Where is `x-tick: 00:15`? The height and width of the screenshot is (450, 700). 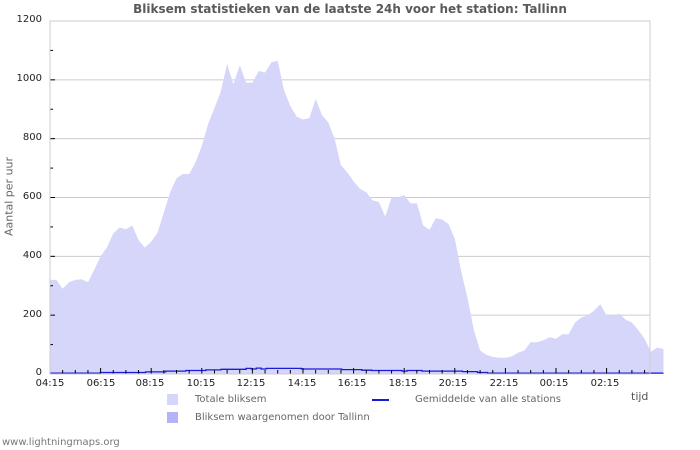 x-tick: 00:15 is located at coordinates (554, 383).